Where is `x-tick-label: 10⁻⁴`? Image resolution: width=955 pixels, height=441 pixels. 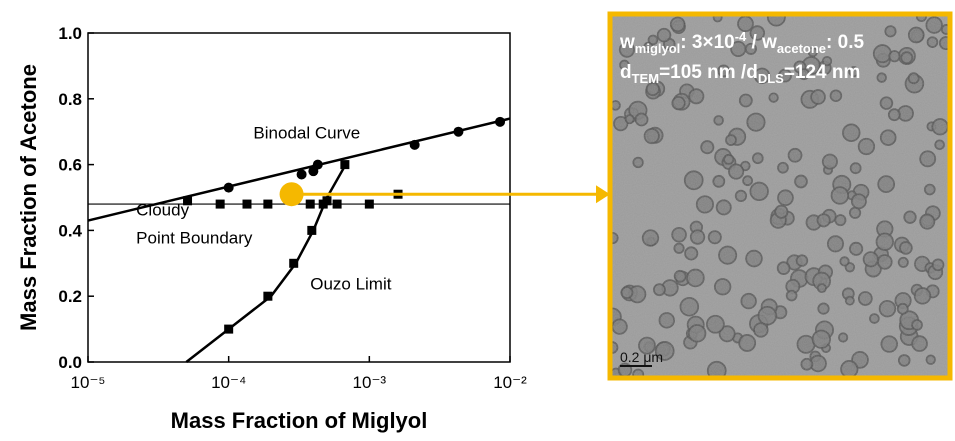
x-tick-label: 10⁻⁴ is located at coordinates (228, 382).